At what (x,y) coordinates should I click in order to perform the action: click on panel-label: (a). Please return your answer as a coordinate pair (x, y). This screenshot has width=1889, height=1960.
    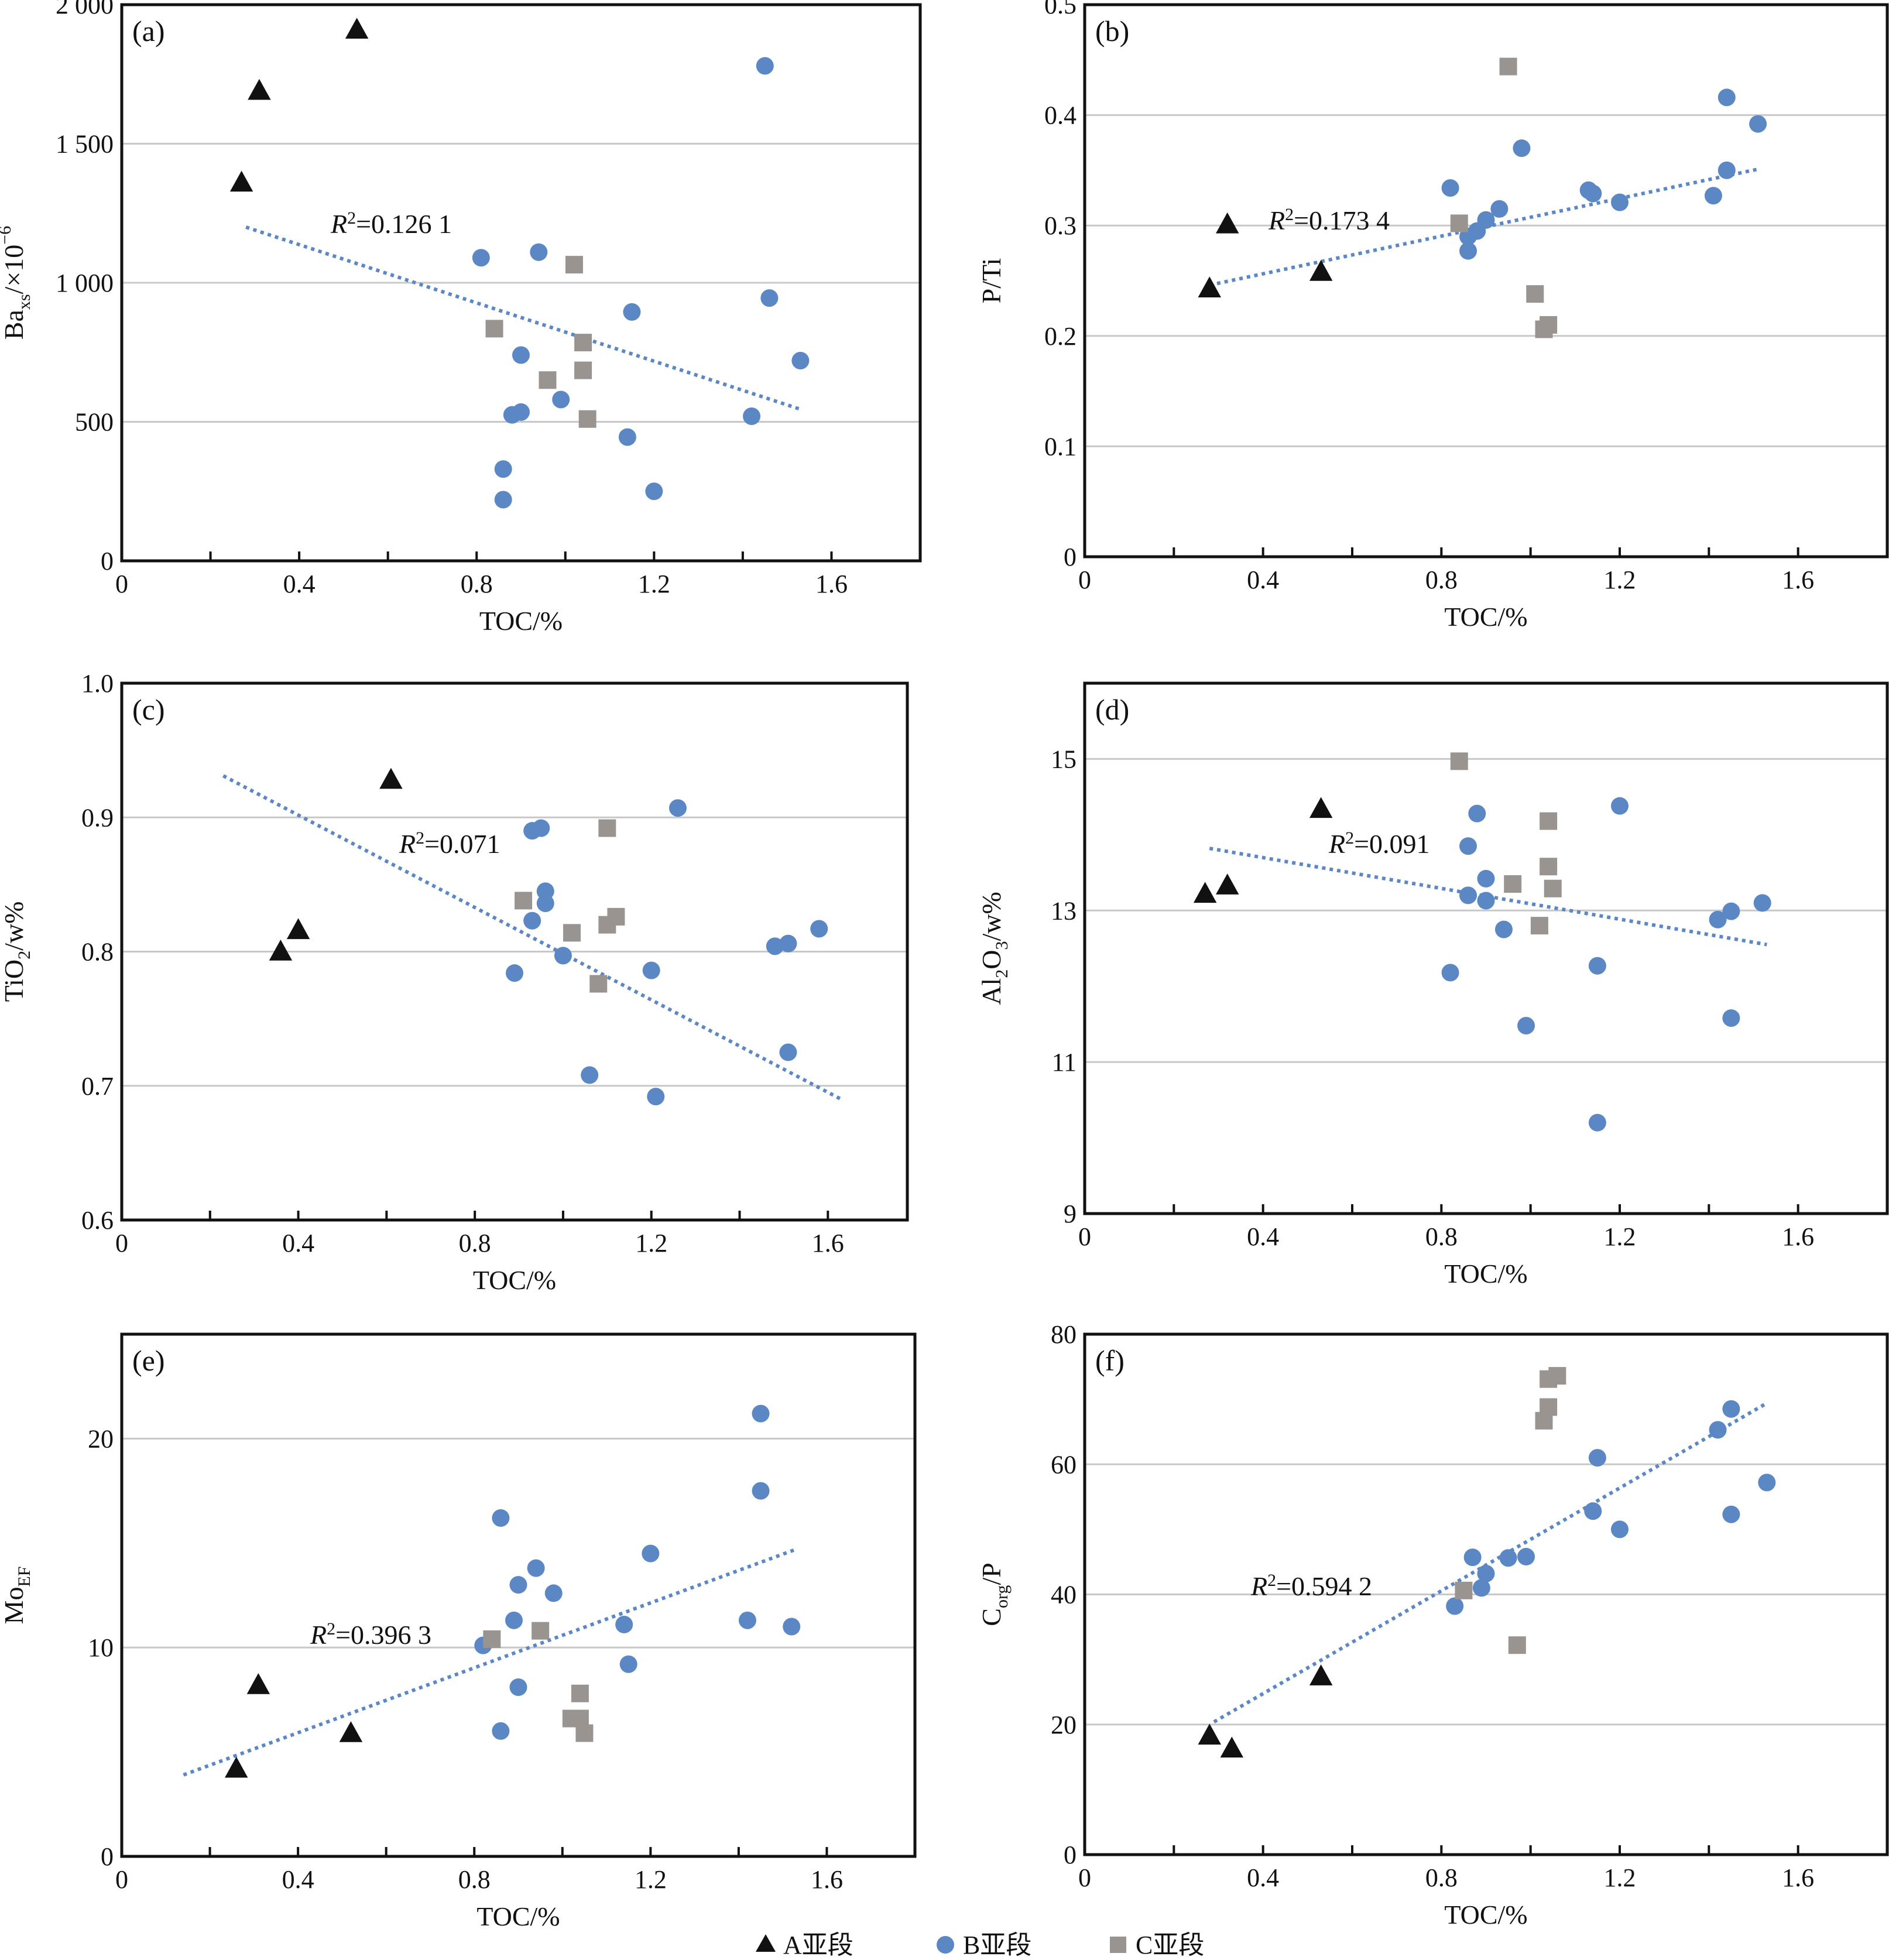
    Looking at the image, I should click on (148, 31).